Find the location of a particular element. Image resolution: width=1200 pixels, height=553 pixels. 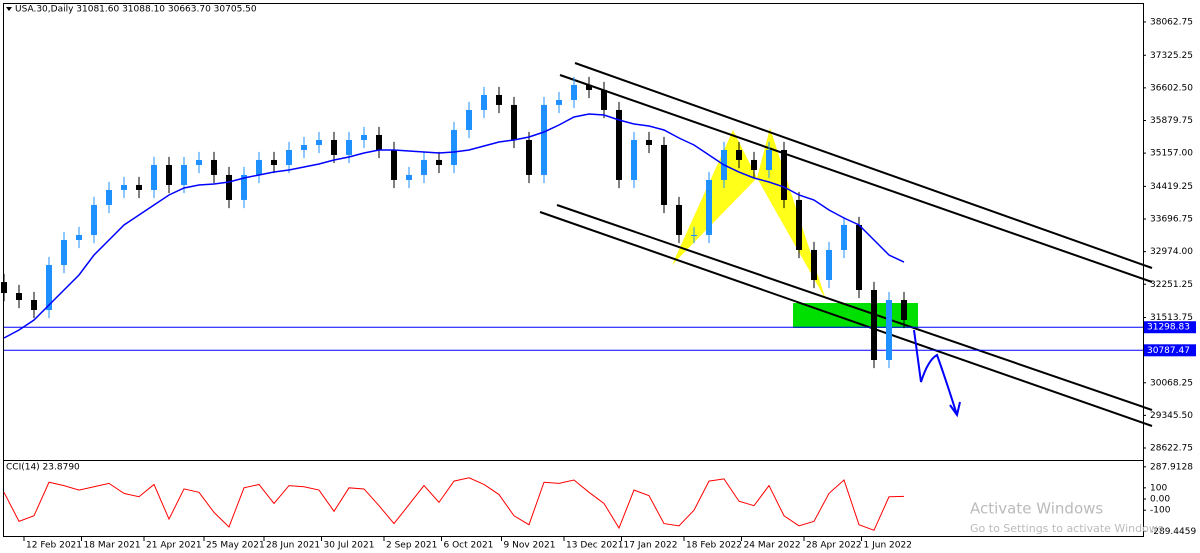

y-tick-label: 35879.75 is located at coordinates (1171, 121).